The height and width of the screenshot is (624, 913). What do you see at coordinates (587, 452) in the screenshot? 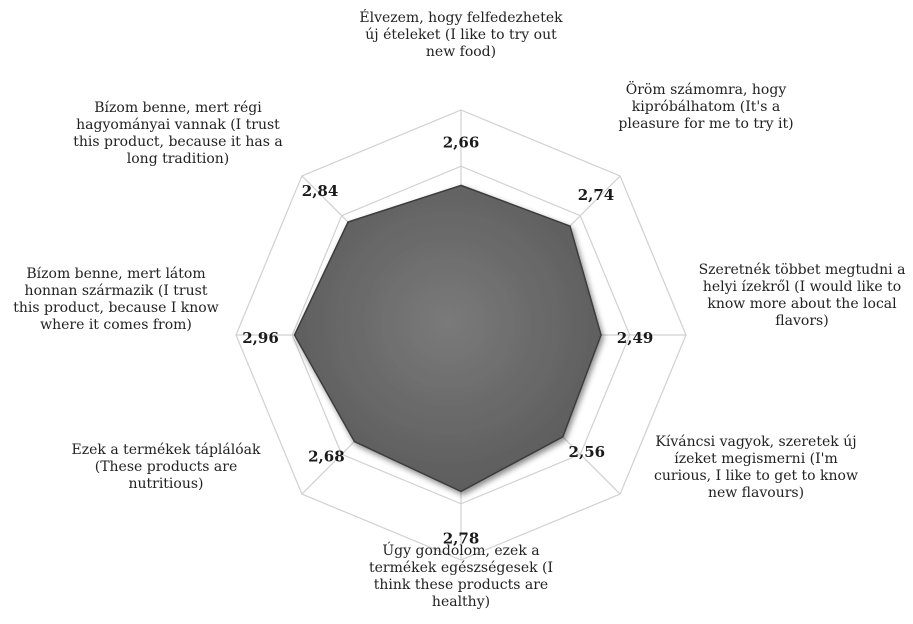
I see `value-label: 2,56` at bounding box center [587, 452].